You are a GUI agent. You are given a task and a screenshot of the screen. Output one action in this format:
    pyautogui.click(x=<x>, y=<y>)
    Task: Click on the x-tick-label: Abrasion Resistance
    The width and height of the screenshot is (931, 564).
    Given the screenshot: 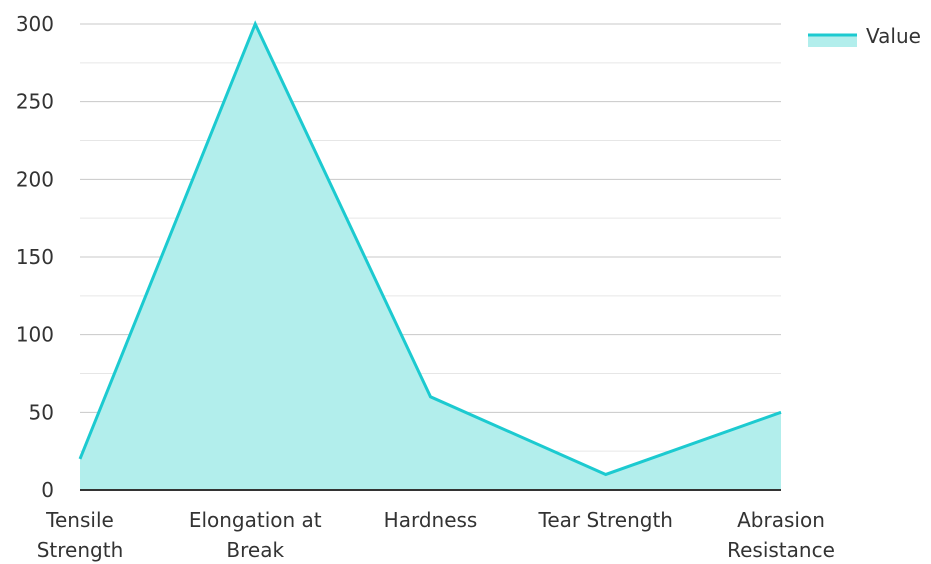 What is the action you would take?
    pyautogui.click(x=781, y=535)
    